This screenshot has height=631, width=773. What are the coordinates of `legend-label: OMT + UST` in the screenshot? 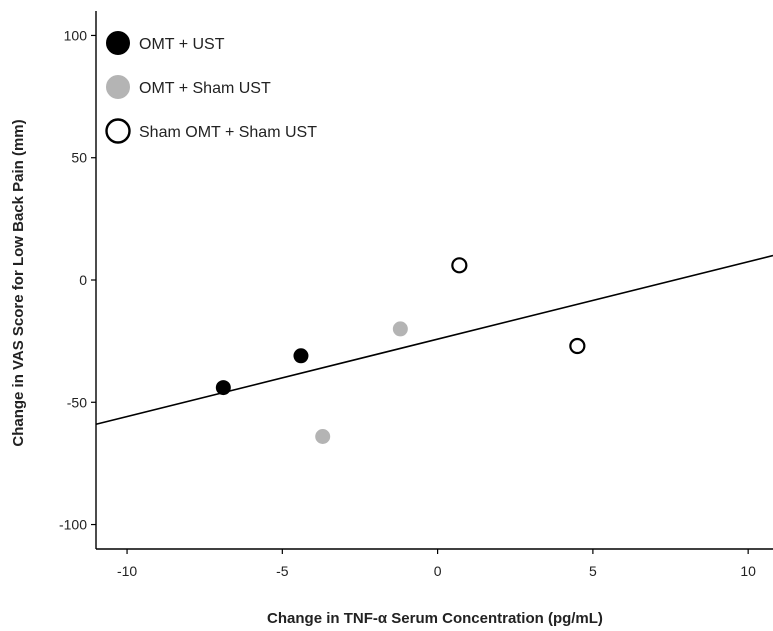 It's located at (182, 44).